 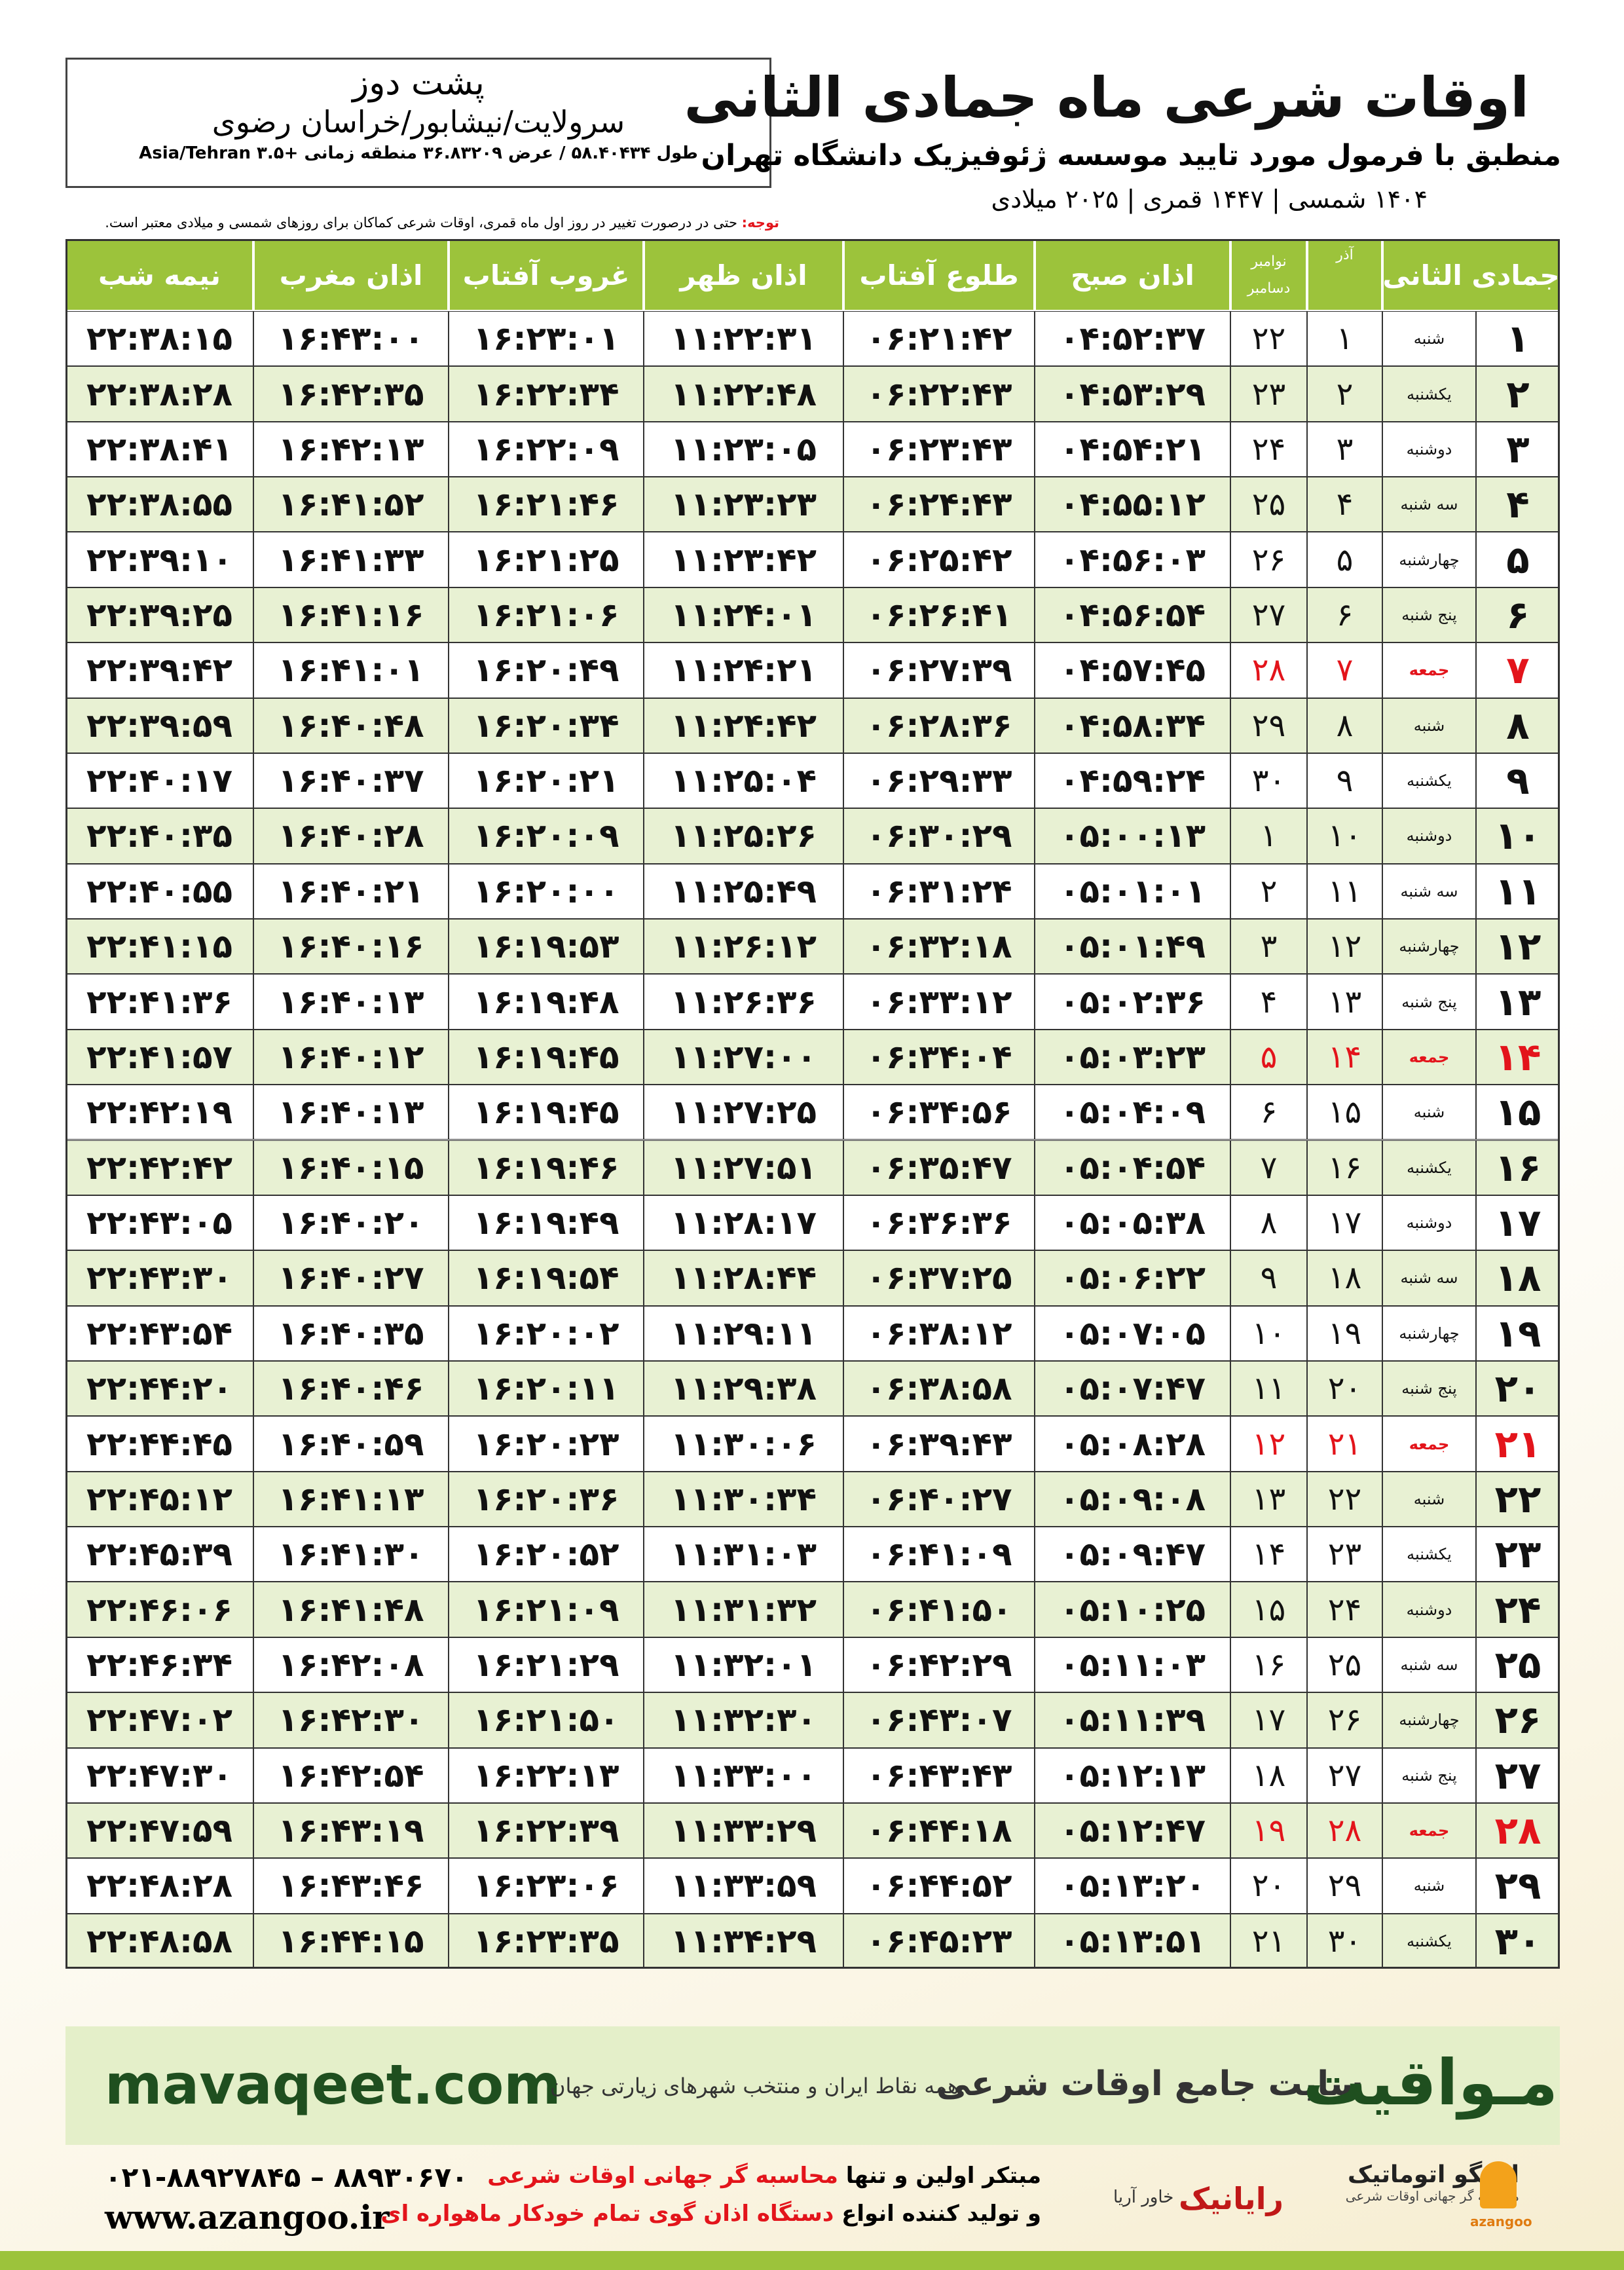 What do you see at coordinates (351, 1057) in the screenshot?
I see `time-cell: ۱۶:۴۰:۱۲` at bounding box center [351, 1057].